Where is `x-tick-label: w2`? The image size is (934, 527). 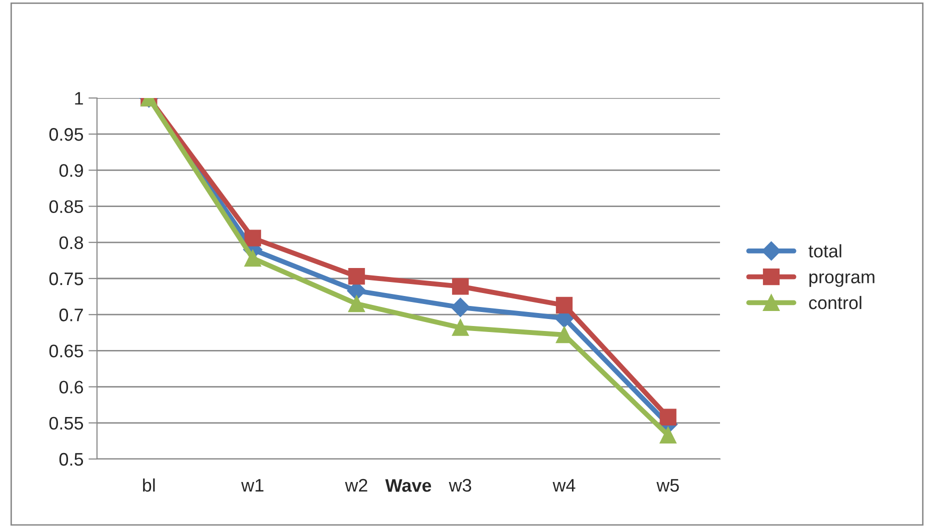
x-tick-label: w2 is located at coordinates (356, 485).